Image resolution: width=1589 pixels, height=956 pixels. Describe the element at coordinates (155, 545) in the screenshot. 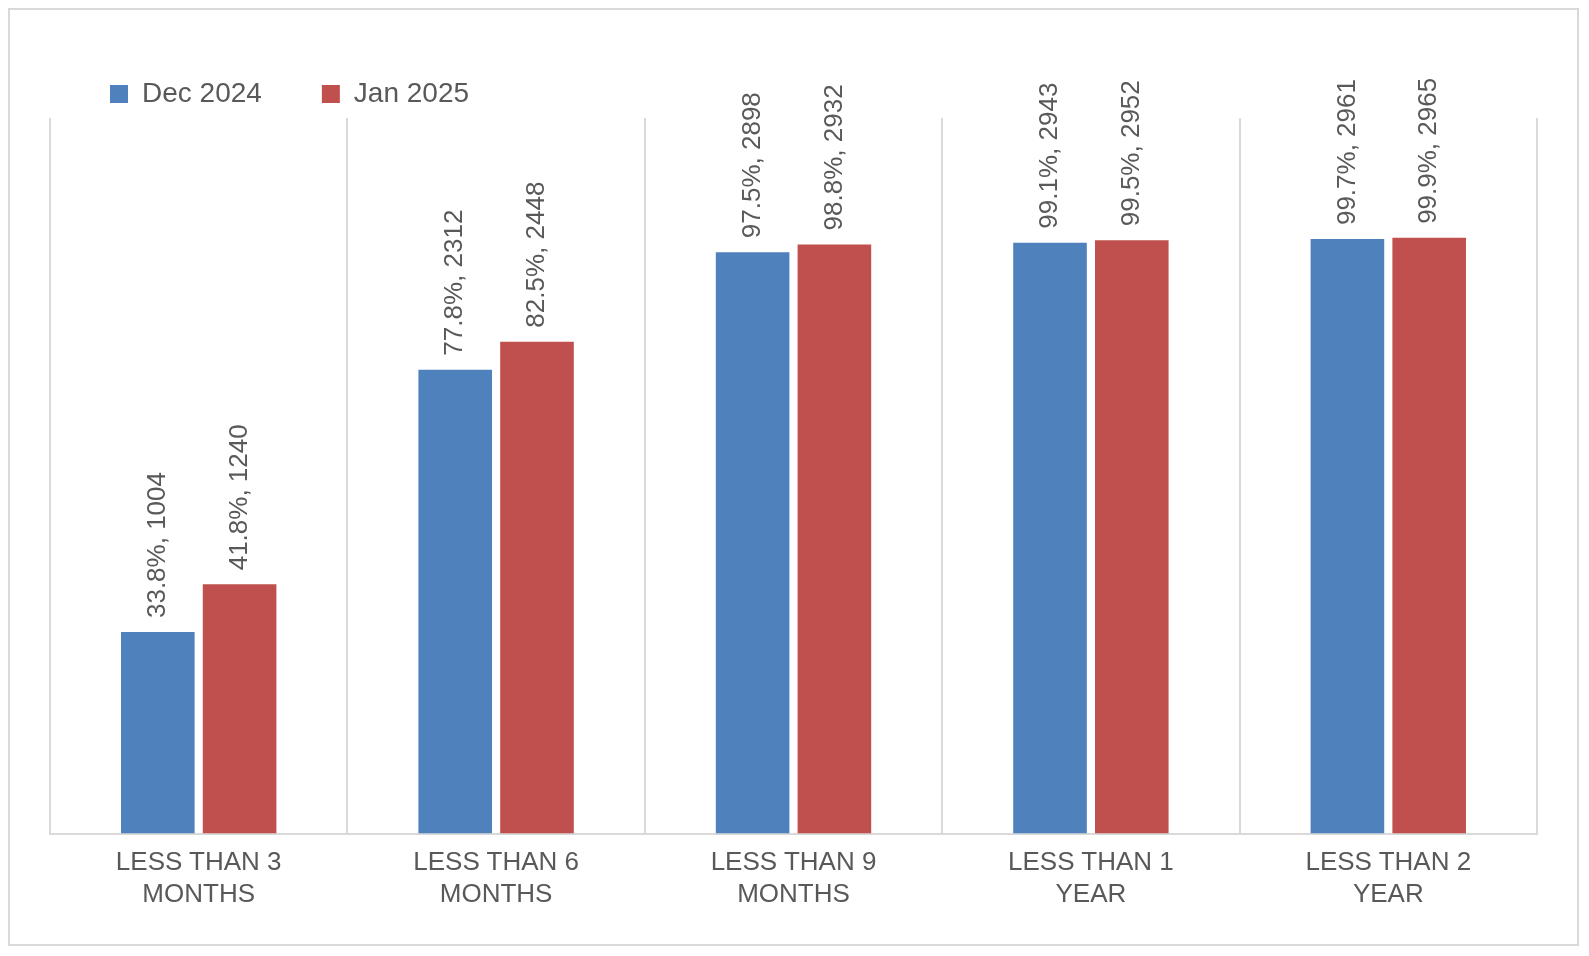

I see `data-label: 33.8%, 1004` at that location.